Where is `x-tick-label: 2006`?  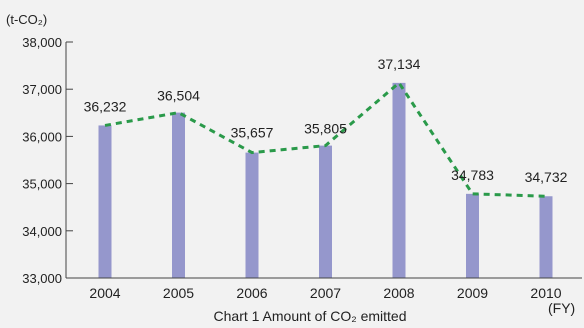 x-tick-label: 2006 is located at coordinates (251, 293).